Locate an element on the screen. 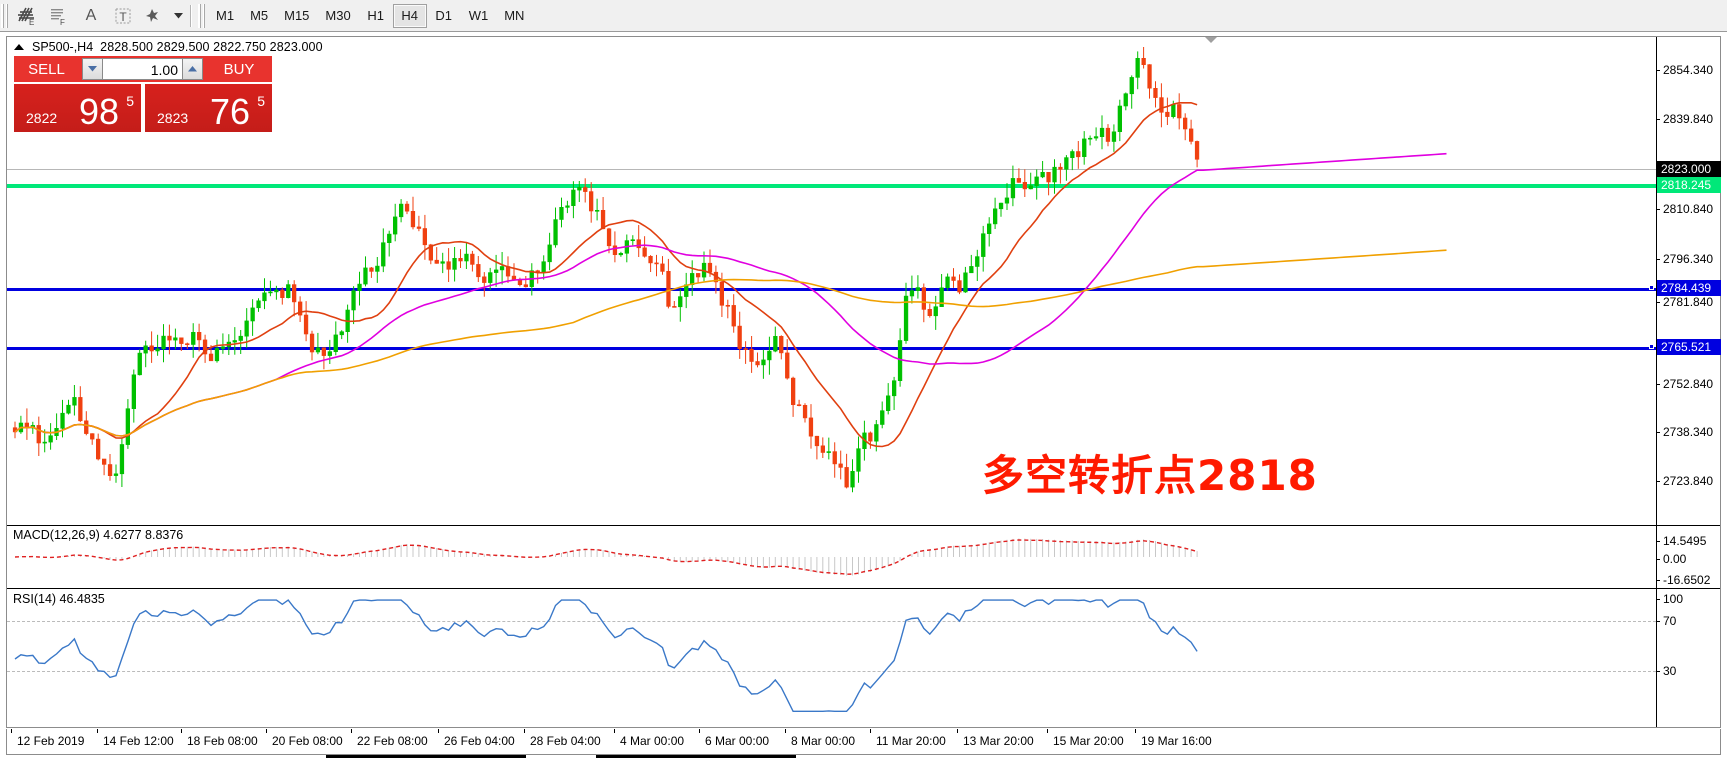 The height and width of the screenshot is (761, 1727). volume-increment-button is located at coordinates (192, 69).